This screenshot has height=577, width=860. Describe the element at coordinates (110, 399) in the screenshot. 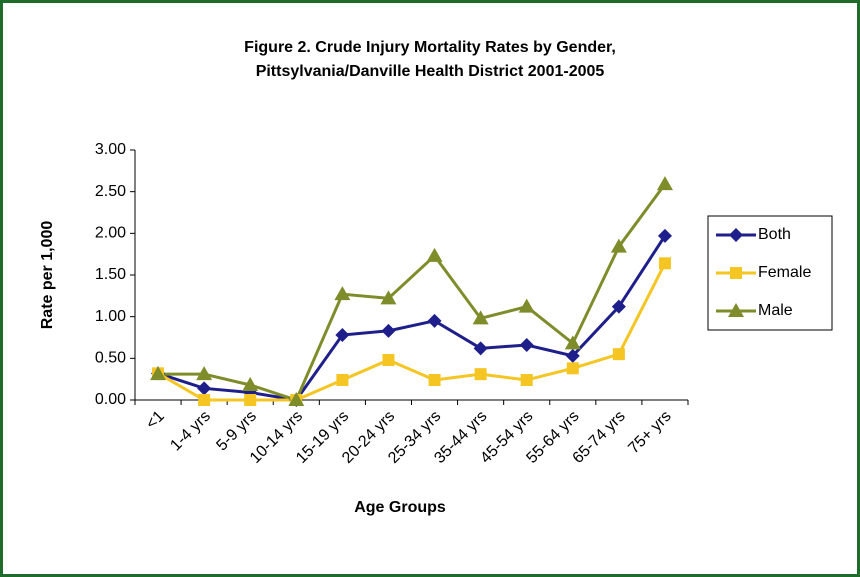

I see `y-tick-label: 0.00` at that location.